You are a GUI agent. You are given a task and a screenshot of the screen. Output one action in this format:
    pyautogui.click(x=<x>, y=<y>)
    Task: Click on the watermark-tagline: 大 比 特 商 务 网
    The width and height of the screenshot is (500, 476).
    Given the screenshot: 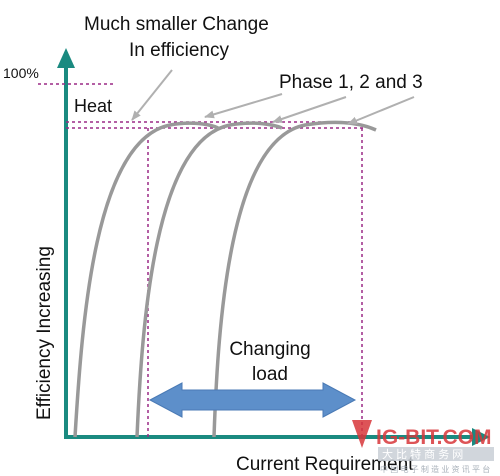 What is the action you would take?
    pyautogui.click(x=422, y=454)
    